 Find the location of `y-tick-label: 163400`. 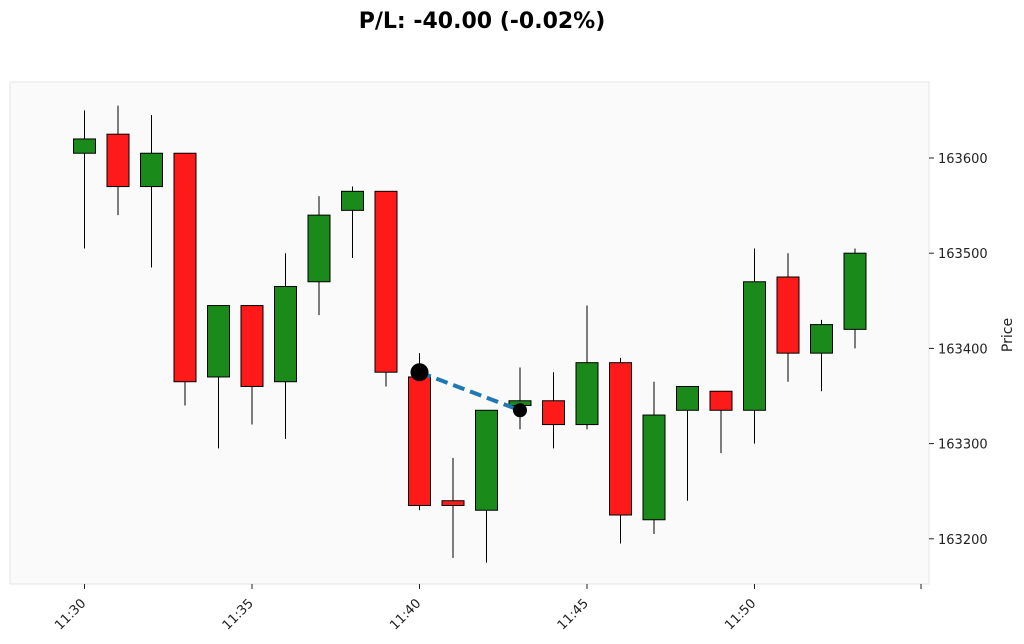

y-tick-label: 163400 is located at coordinates (963, 349).